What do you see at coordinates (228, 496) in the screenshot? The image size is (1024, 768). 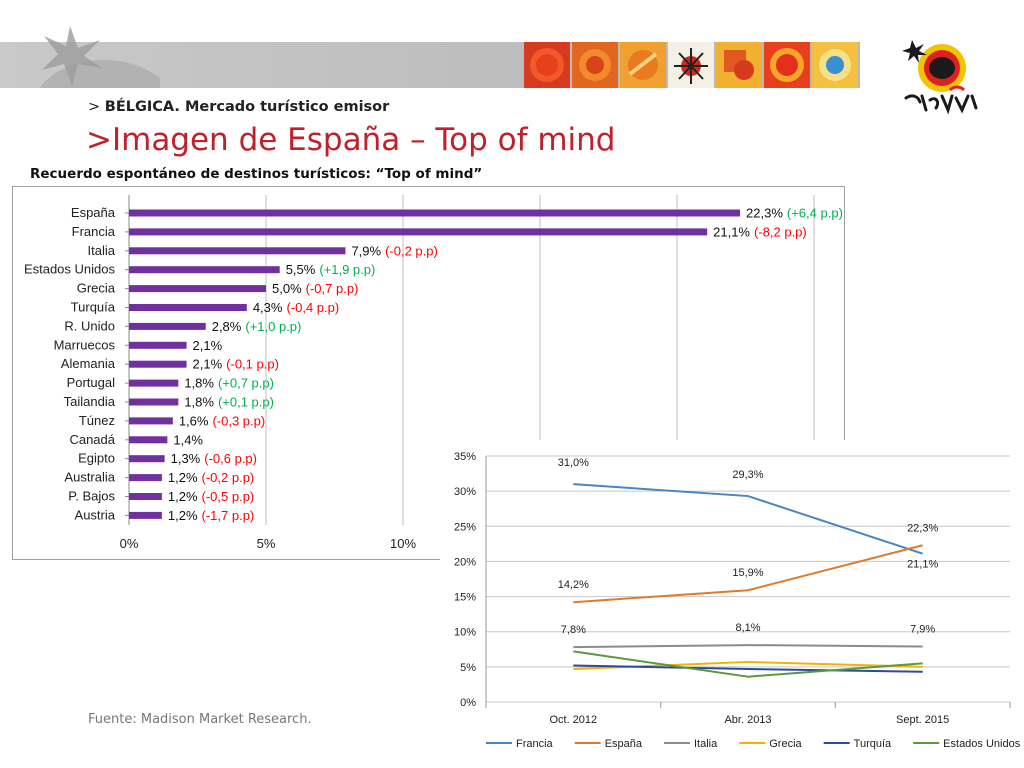 I see `change-label: (-0,5 p.p)` at bounding box center [228, 496].